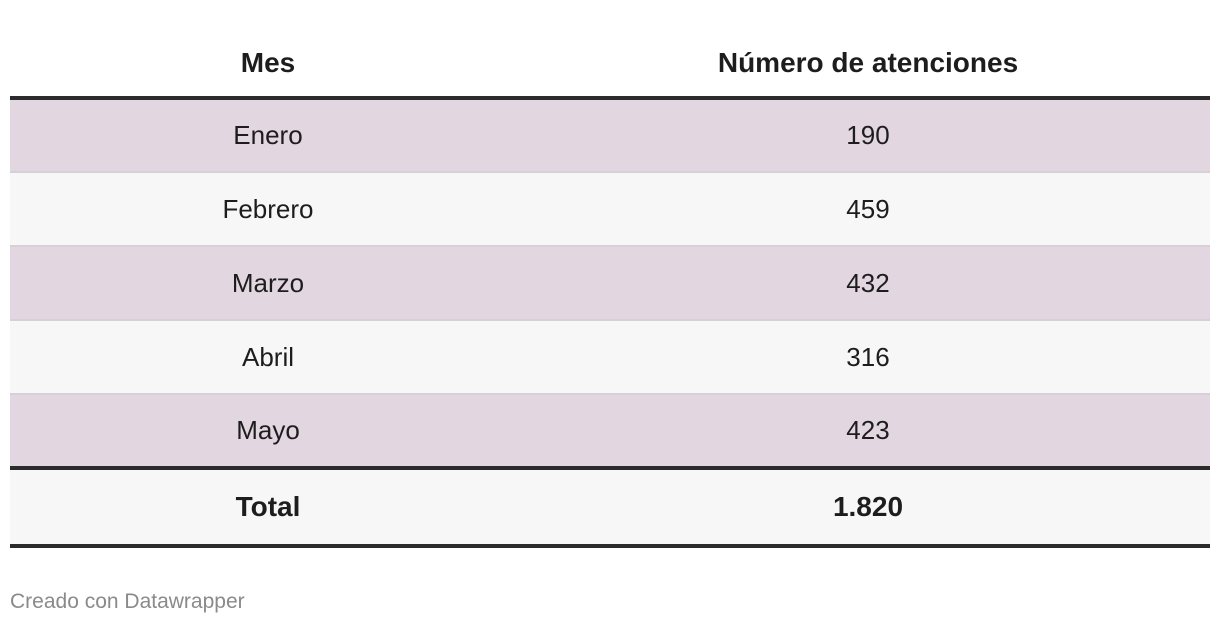  I want to click on table-footer: Total 1.820, so click(610, 507).